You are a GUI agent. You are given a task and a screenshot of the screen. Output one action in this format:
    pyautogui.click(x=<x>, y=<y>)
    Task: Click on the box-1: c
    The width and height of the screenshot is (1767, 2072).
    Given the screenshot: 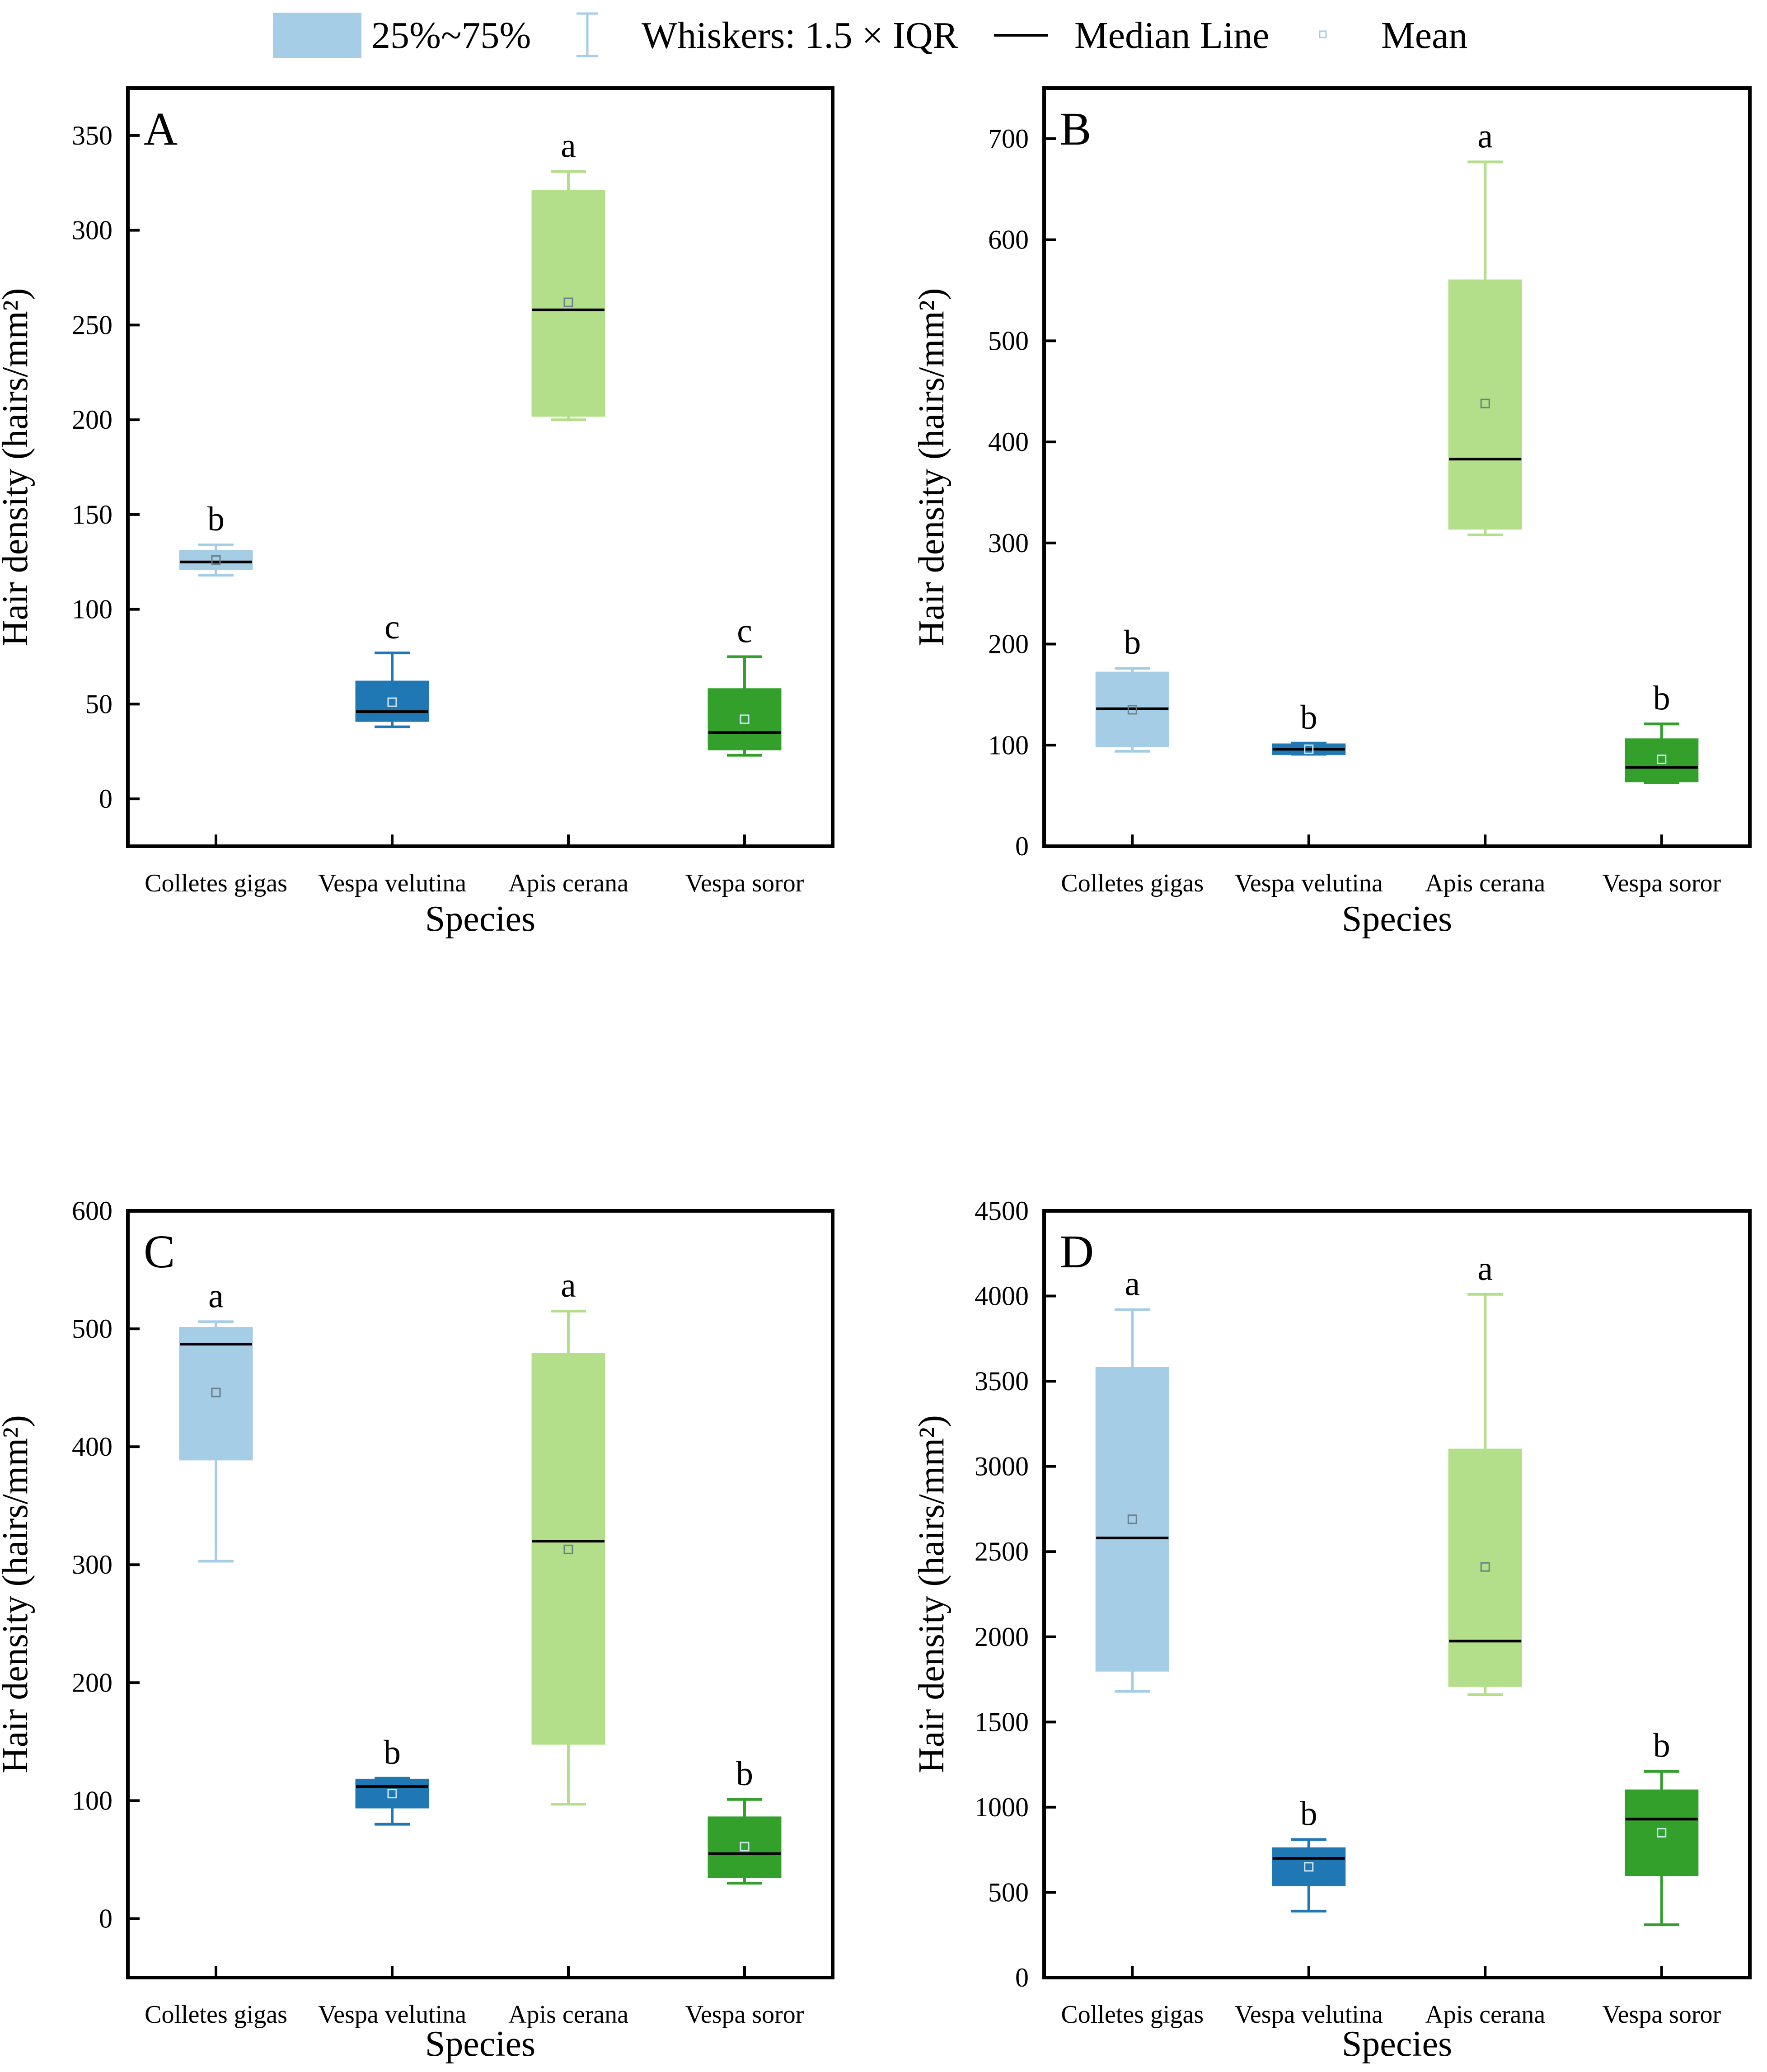 What is the action you would take?
    pyautogui.click(x=392, y=668)
    